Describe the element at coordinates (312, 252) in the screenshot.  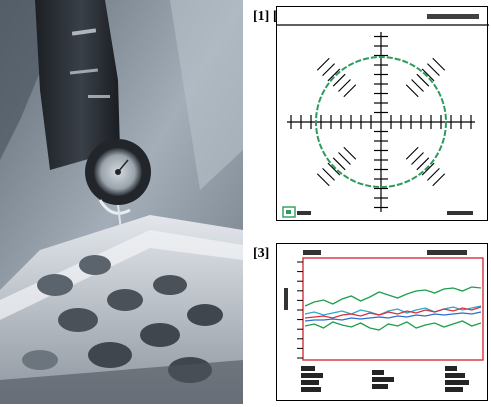
I see `trend-header-mark-left` at that location.